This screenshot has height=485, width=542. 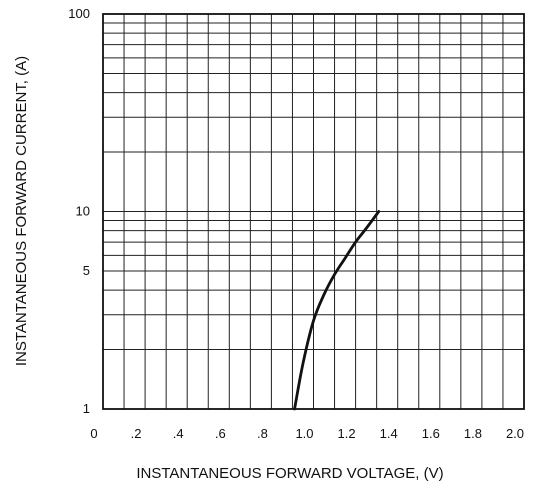 What do you see at coordinates (93, 433) in the screenshot?
I see `x-tick-label: 0` at bounding box center [93, 433].